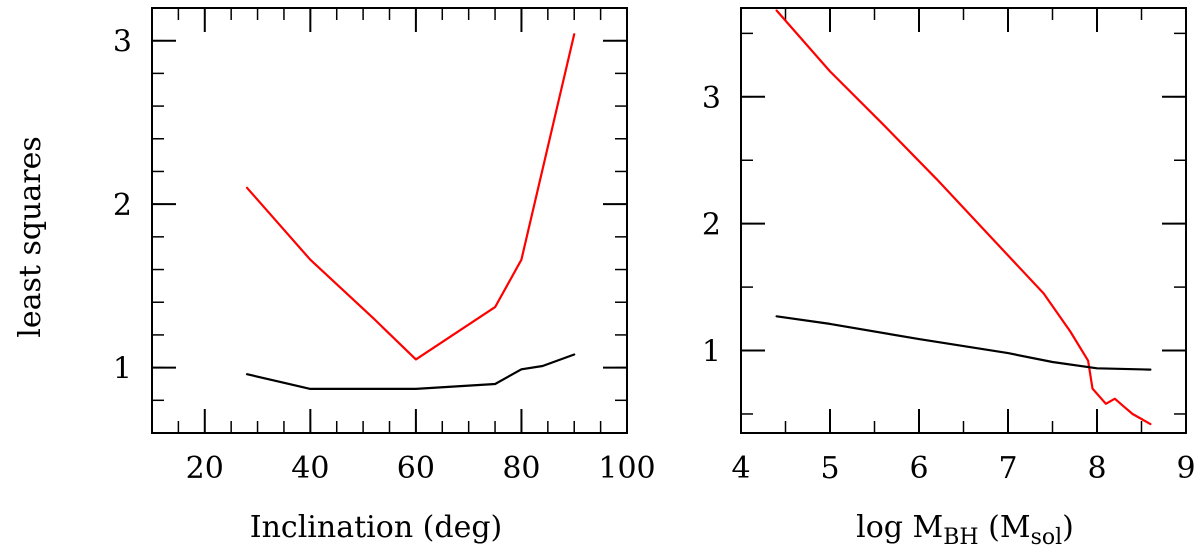  I want to click on x-tick-label: 80, so click(521, 468).